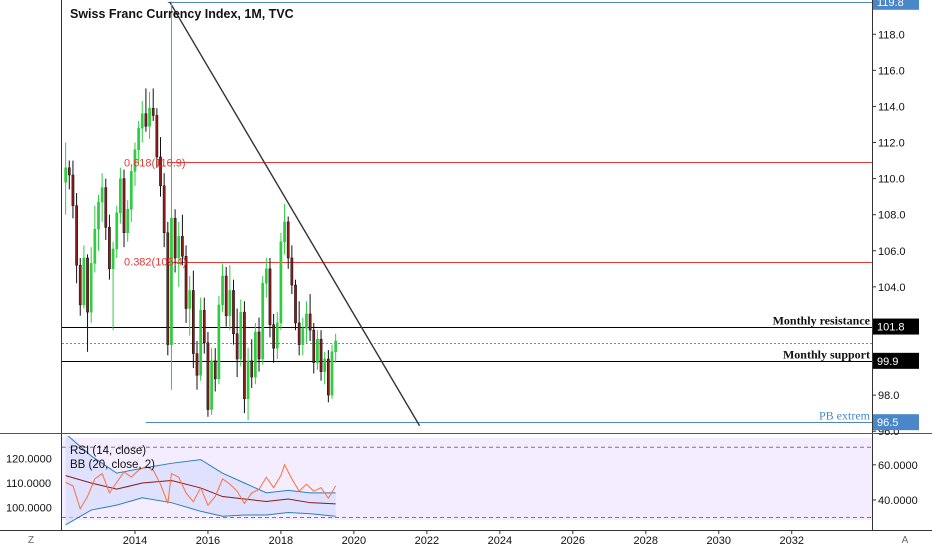  I want to click on level-label: Monthly support, so click(826, 355).